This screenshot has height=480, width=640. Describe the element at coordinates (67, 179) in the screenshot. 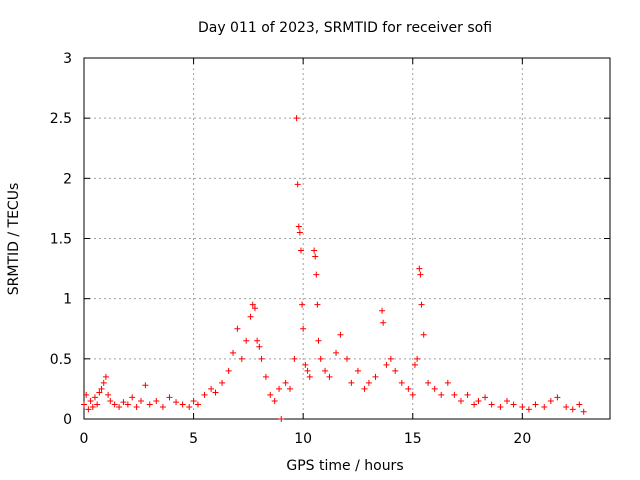

I see `y-tick-label: 2` at that location.